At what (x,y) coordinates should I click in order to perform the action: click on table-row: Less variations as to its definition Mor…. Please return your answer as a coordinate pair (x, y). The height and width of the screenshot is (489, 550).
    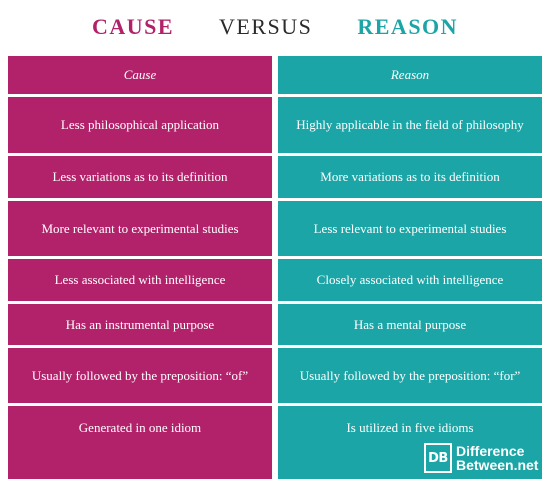
    Looking at the image, I should click on (275, 177).